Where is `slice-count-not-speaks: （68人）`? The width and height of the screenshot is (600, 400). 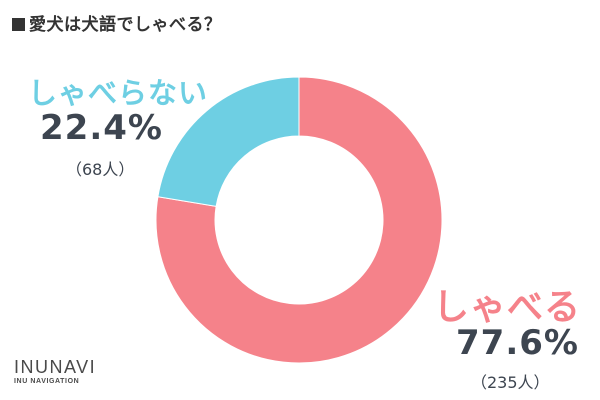 slice-count-not-speaks: （68人） is located at coordinates (100, 169).